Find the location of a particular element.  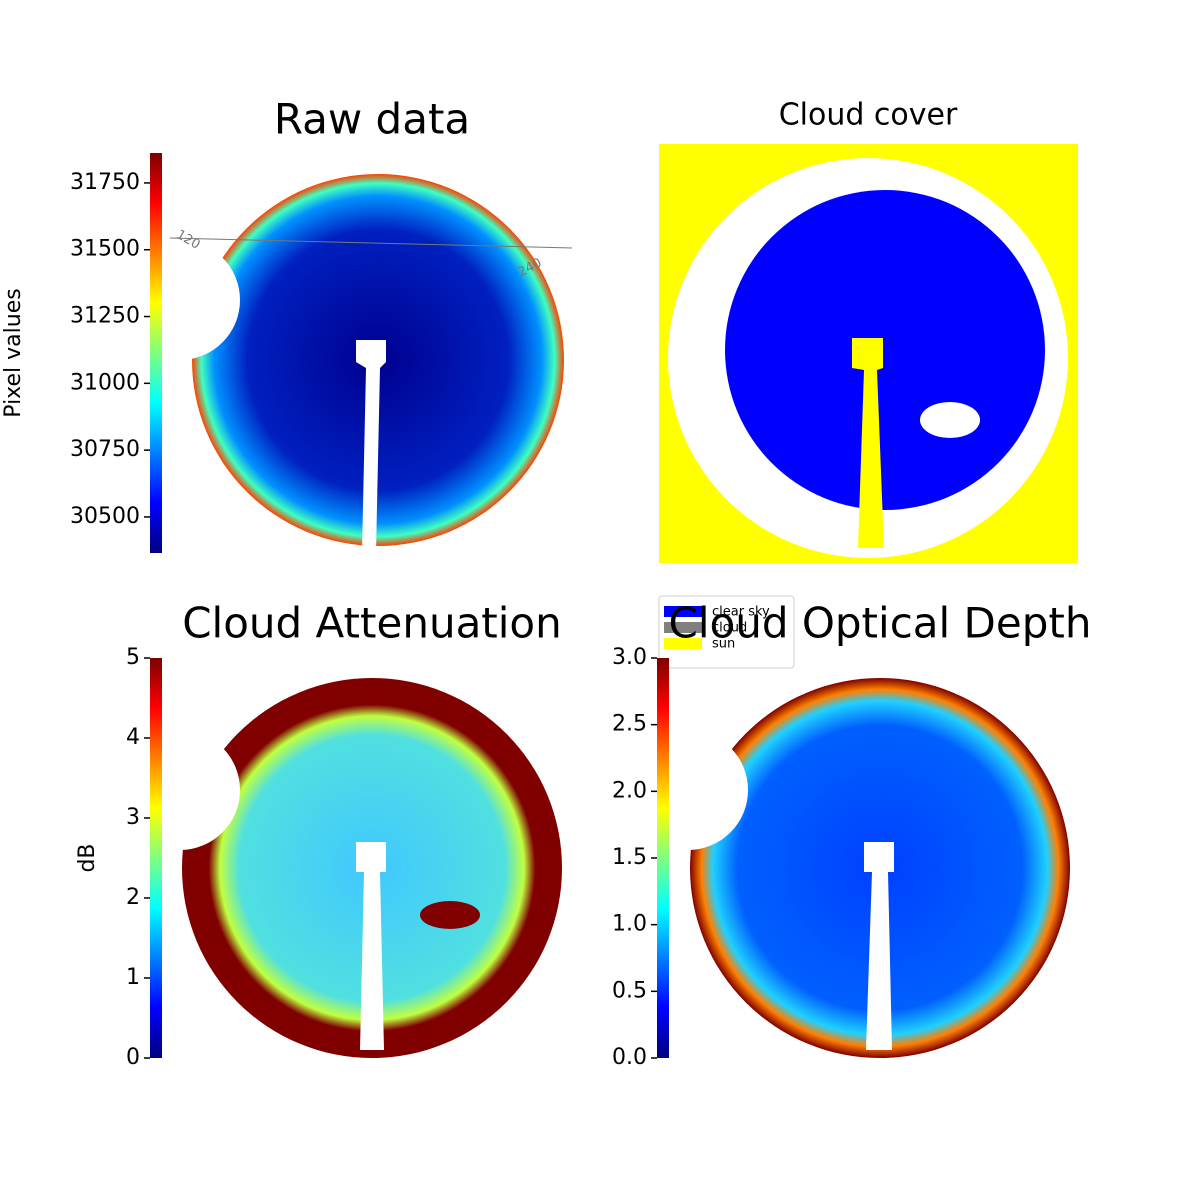

panel-title: Raw data is located at coordinates (372, 119).